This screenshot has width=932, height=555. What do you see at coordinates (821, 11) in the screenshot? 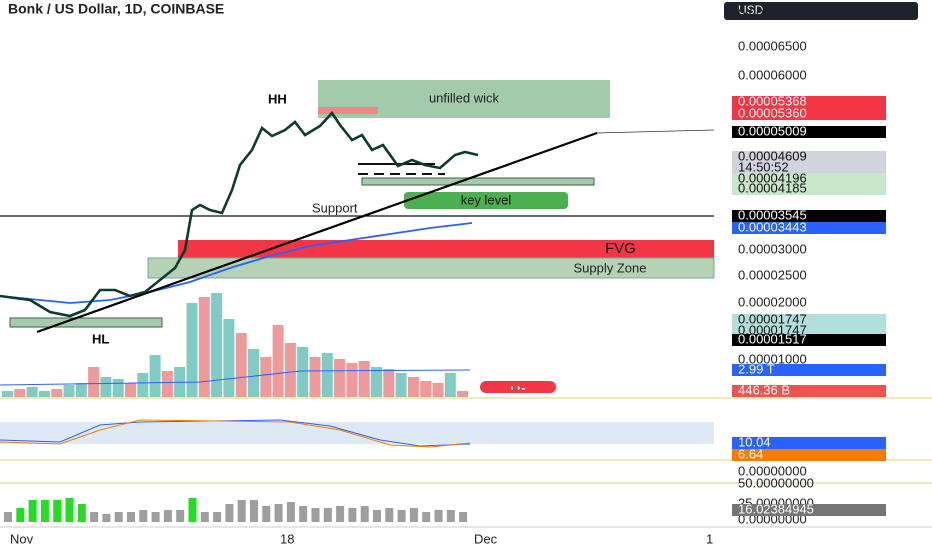
I see `currency-box` at bounding box center [821, 11].